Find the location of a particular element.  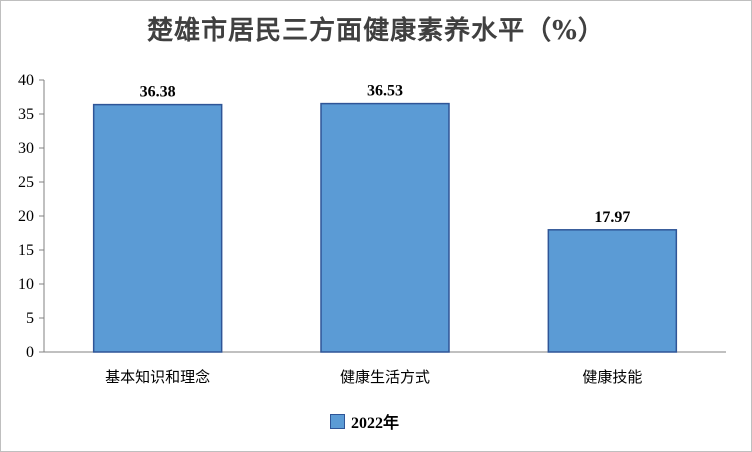

y-tick-label: 30 is located at coordinates (26, 148).